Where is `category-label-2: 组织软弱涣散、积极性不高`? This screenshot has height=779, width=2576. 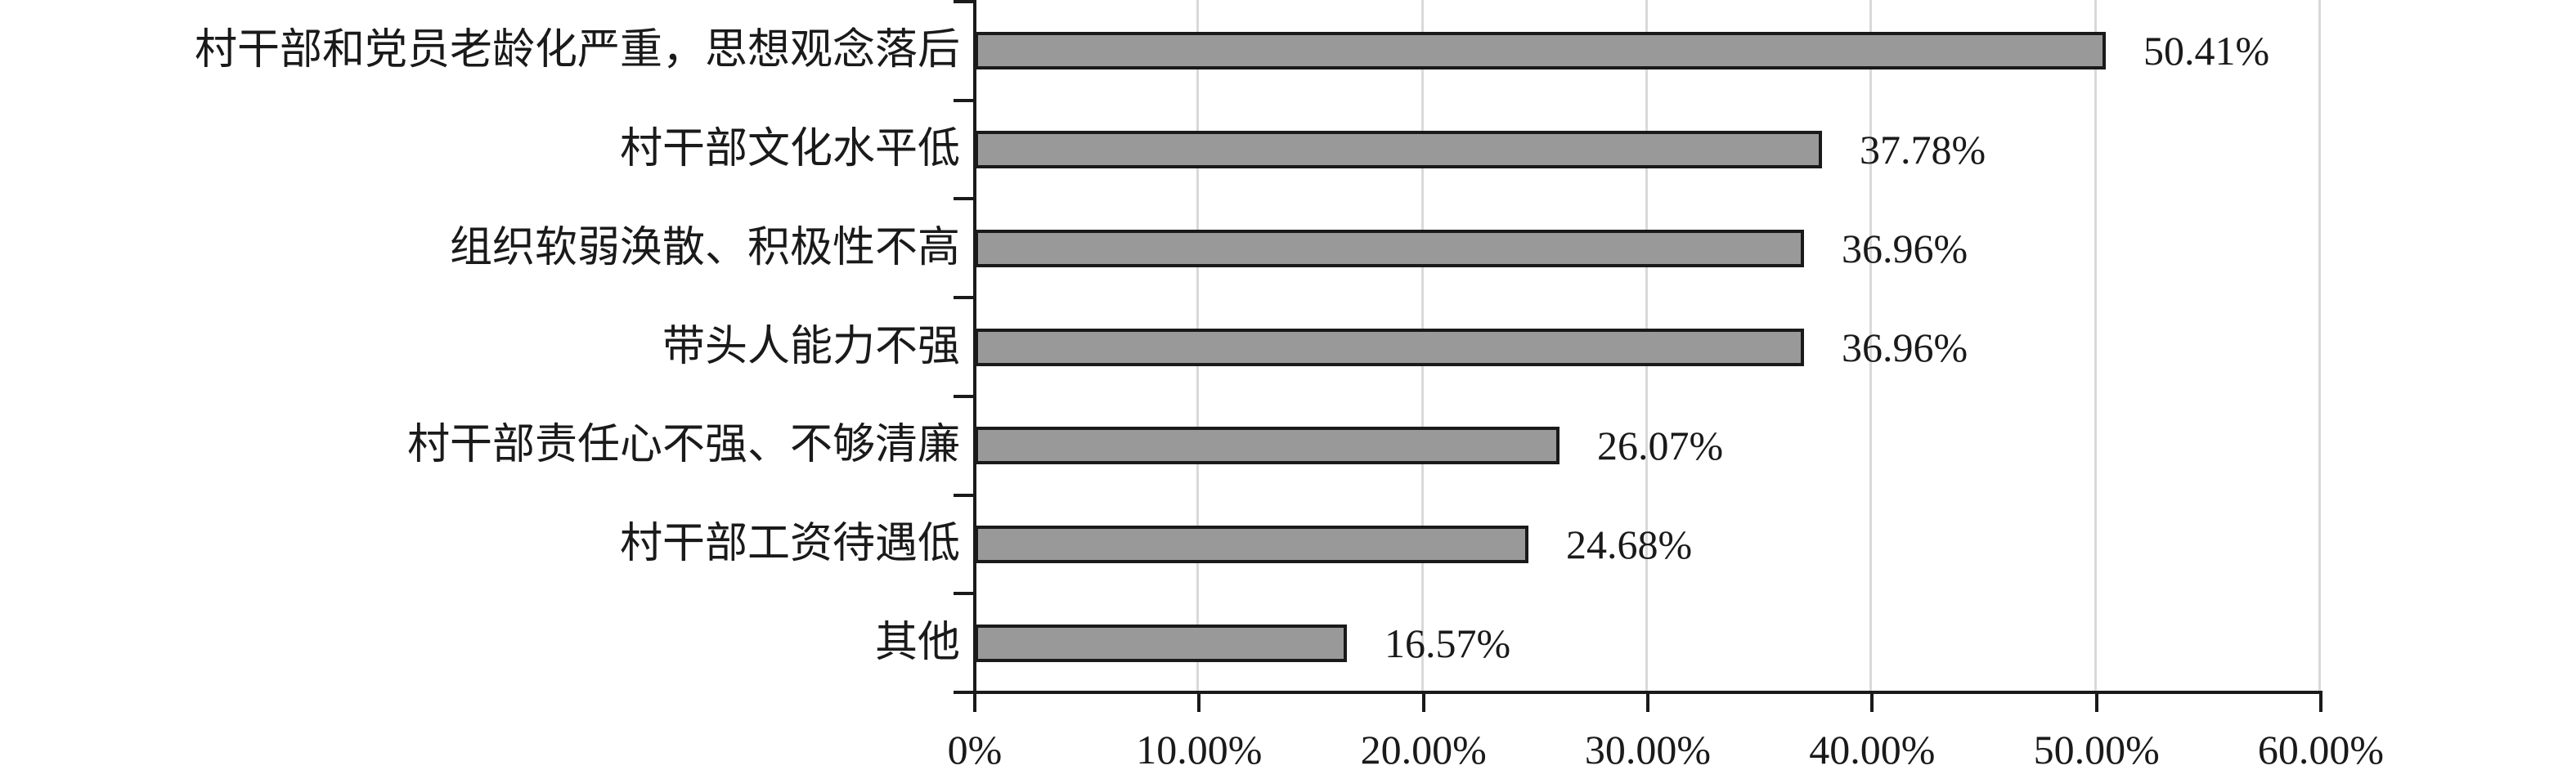
category-label-2: 组织软弱涣散、积极性不高 is located at coordinates (704, 248).